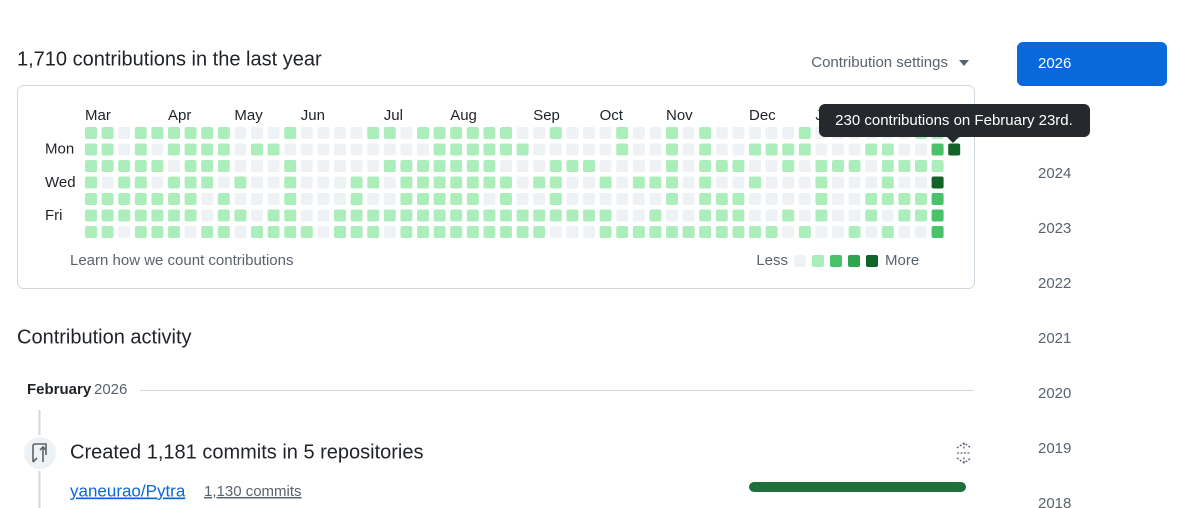 The height and width of the screenshot is (508, 1199). Describe the element at coordinates (1054, 173) in the screenshot. I see `year-link: 2024` at that location.